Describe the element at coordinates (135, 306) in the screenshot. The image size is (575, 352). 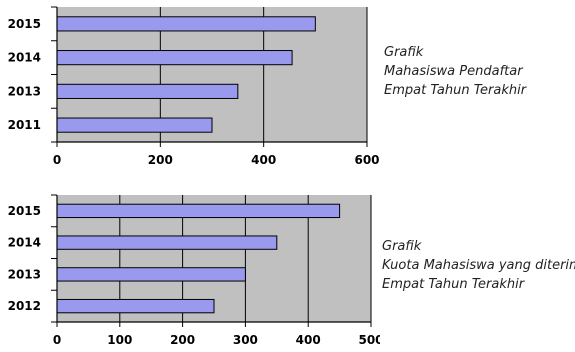
I see `chart-kuota-bar-2012` at that location.